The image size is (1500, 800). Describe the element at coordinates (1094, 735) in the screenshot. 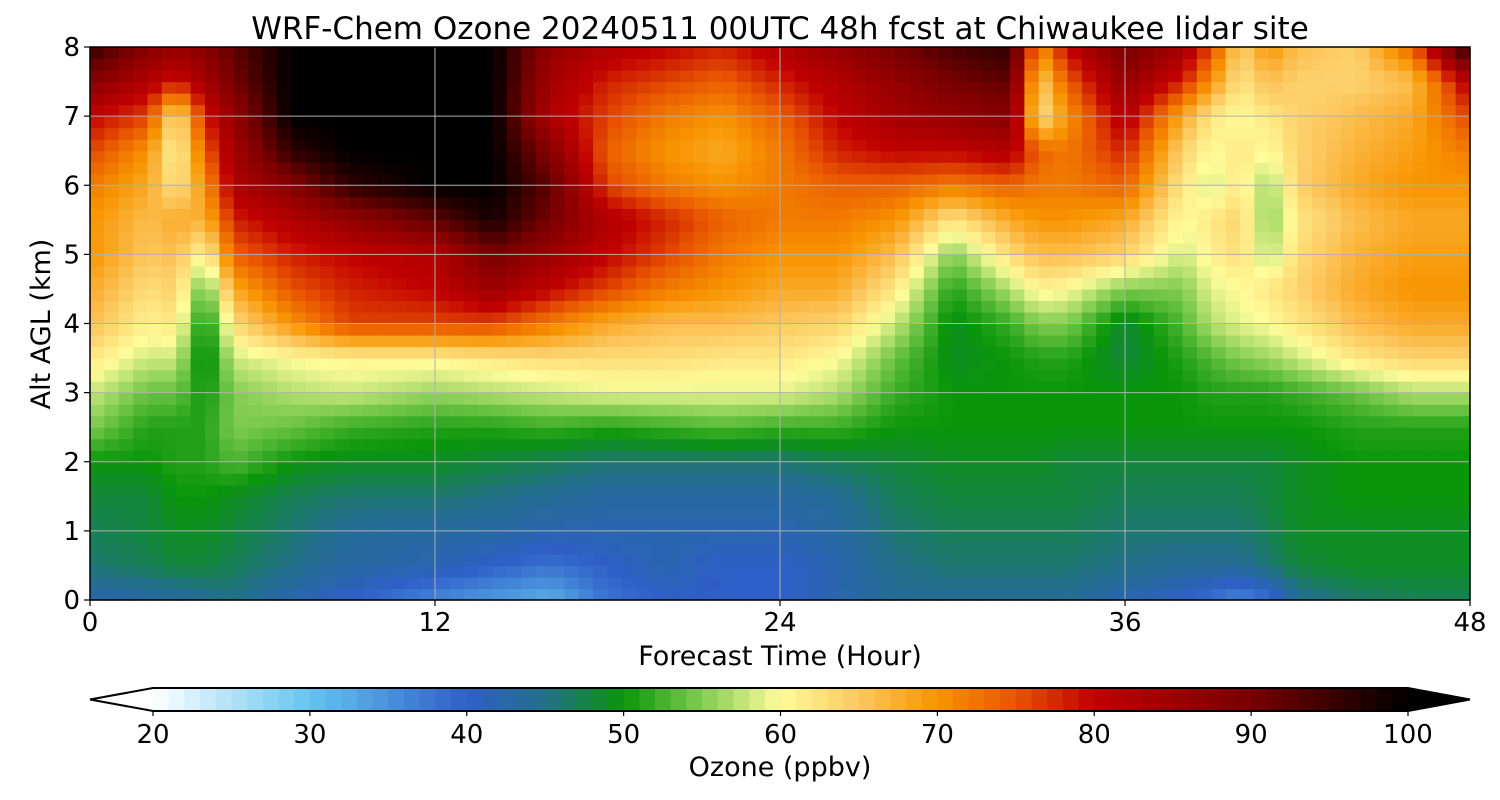

I see `colorbar-tick-label: 80` at that location.